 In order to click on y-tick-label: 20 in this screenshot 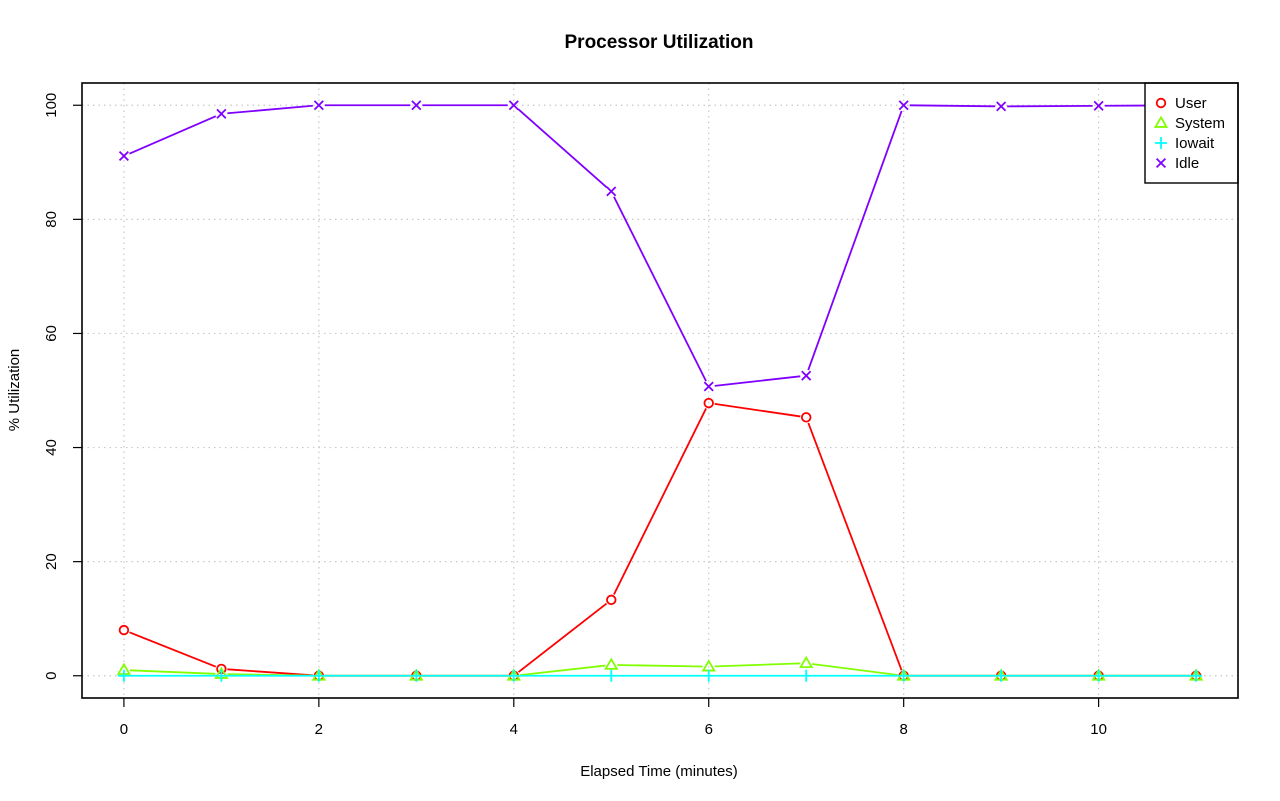, I will do `click(51, 561)`.